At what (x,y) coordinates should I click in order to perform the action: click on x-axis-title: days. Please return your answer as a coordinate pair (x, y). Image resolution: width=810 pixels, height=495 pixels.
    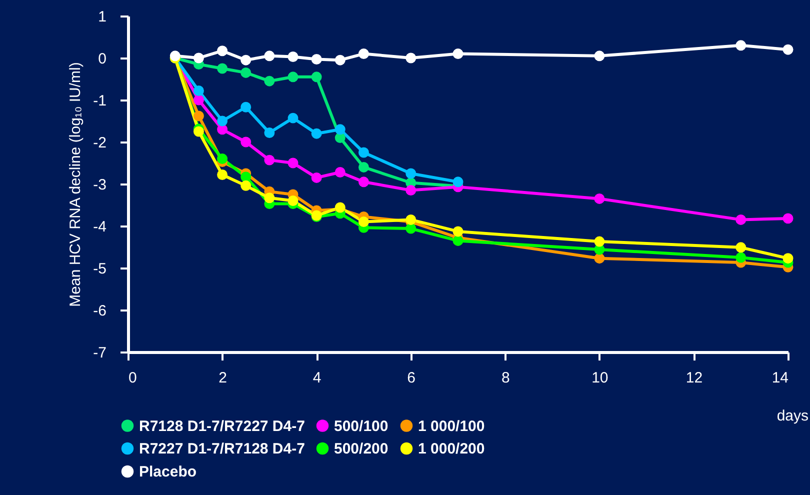
    Looking at the image, I should click on (792, 416).